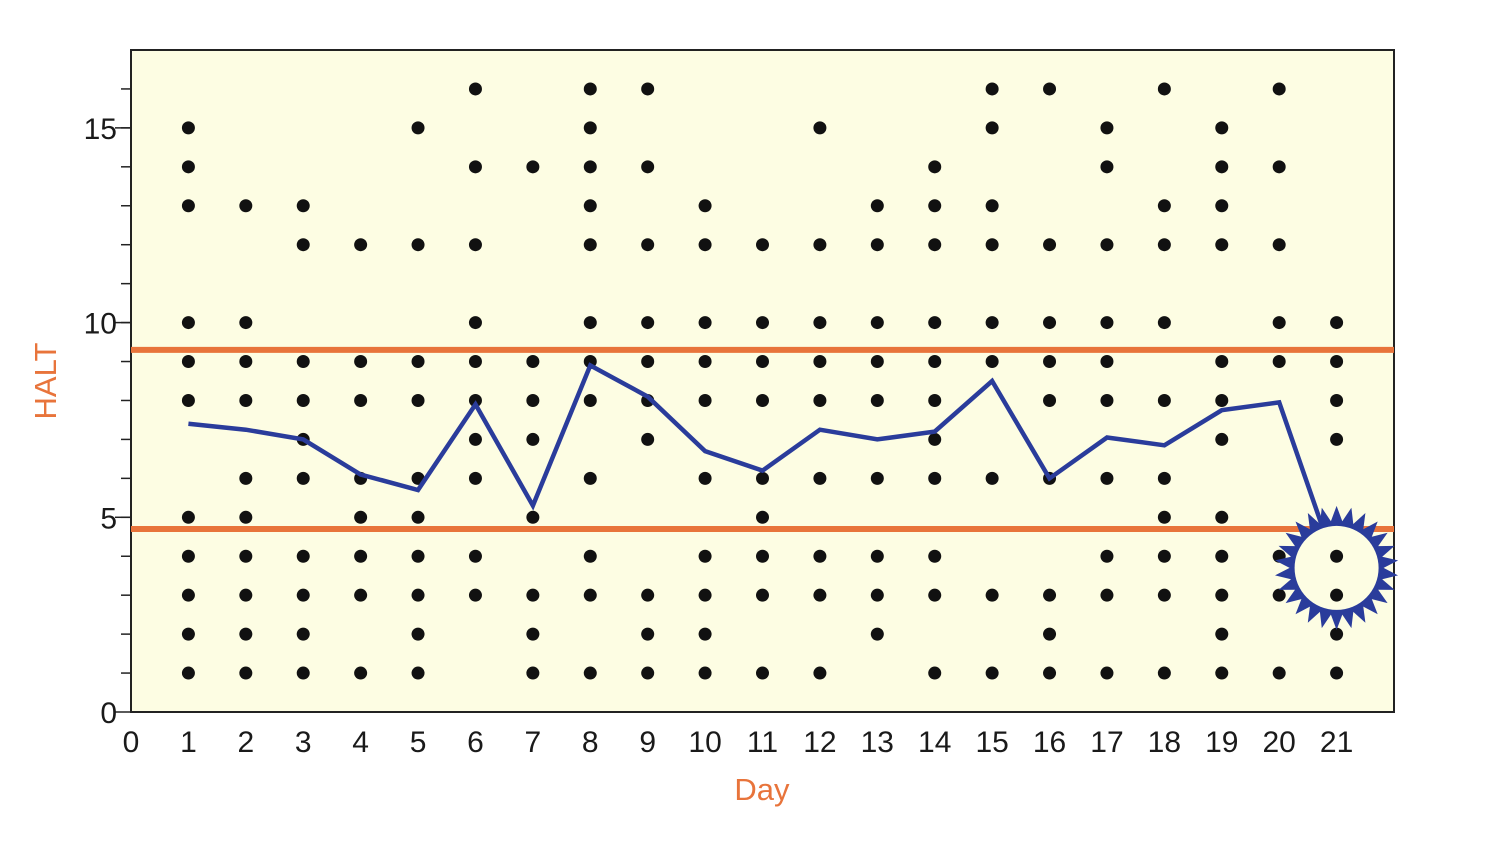 The height and width of the screenshot is (854, 1500). What do you see at coordinates (303, 742) in the screenshot?
I see `x-tick-label: 3` at bounding box center [303, 742].